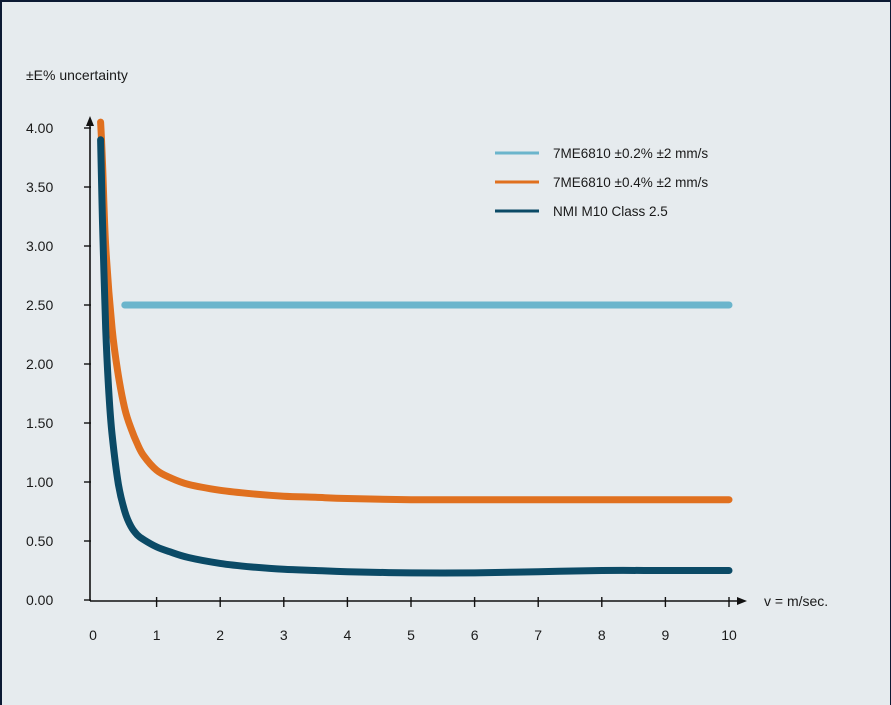 The height and width of the screenshot is (705, 891). Describe the element at coordinates (666, 635) in the screenshot. I see `x-tick-label: 9` at that location.